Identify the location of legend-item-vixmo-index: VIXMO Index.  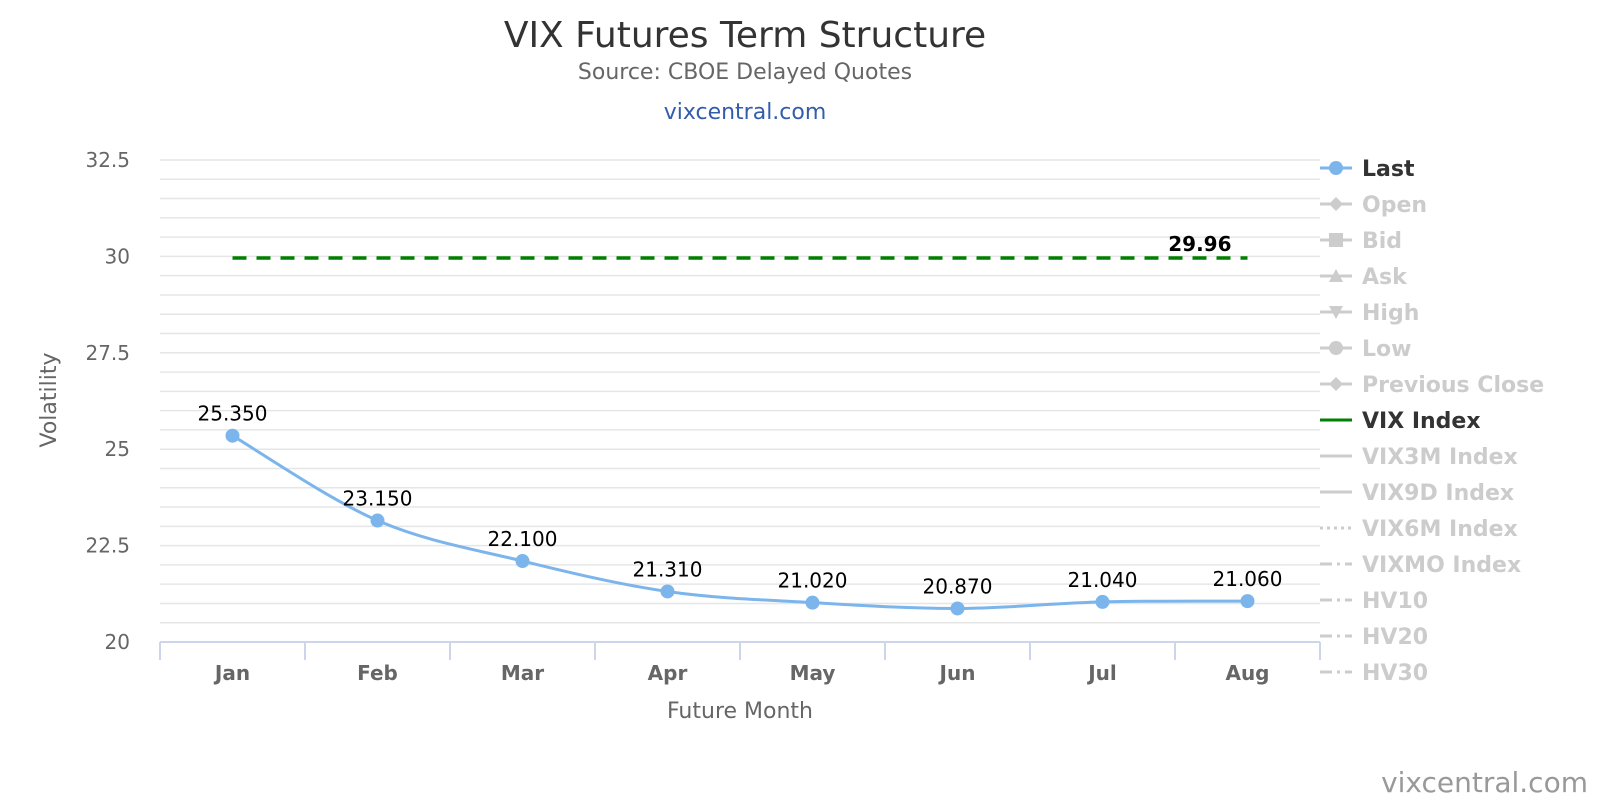
(1420, 565).